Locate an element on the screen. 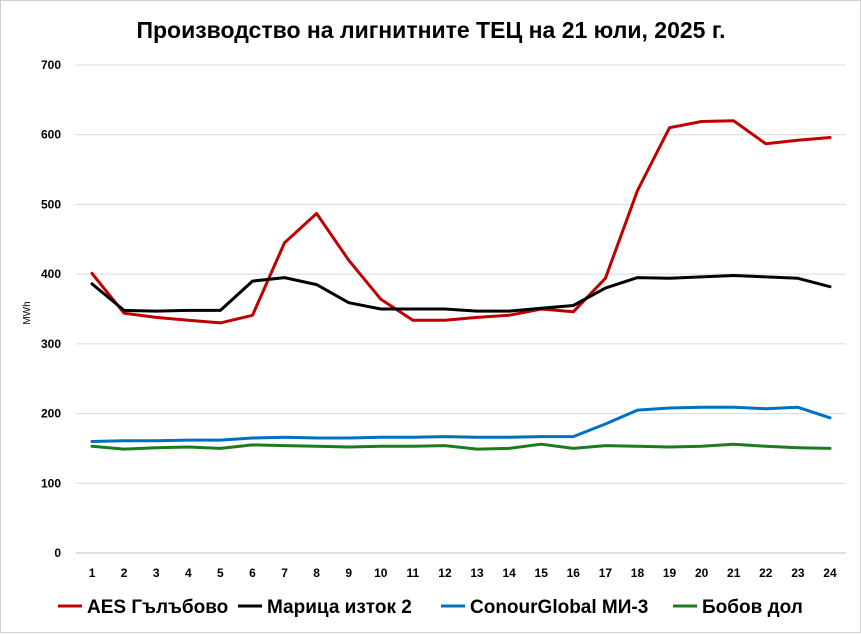  x-tick-label: 9 is located at coordinates (348, 573).